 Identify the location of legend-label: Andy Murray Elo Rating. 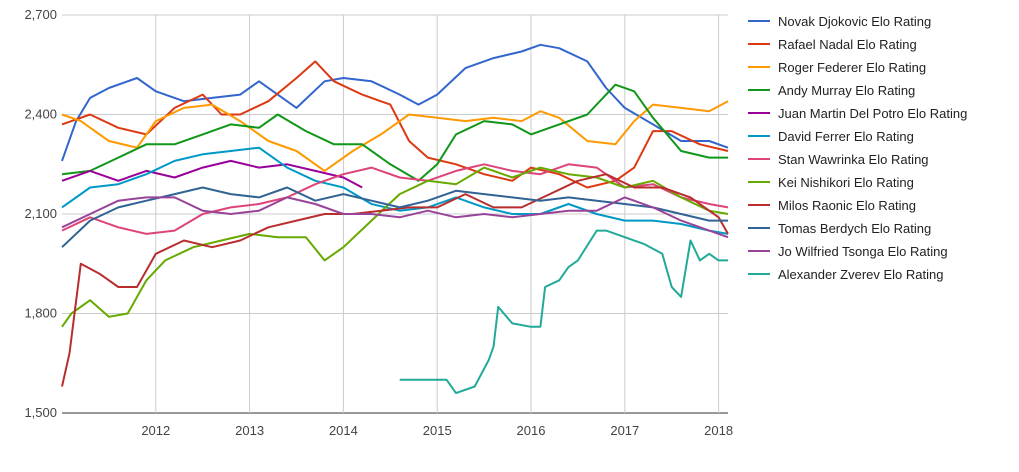
(846, 90).